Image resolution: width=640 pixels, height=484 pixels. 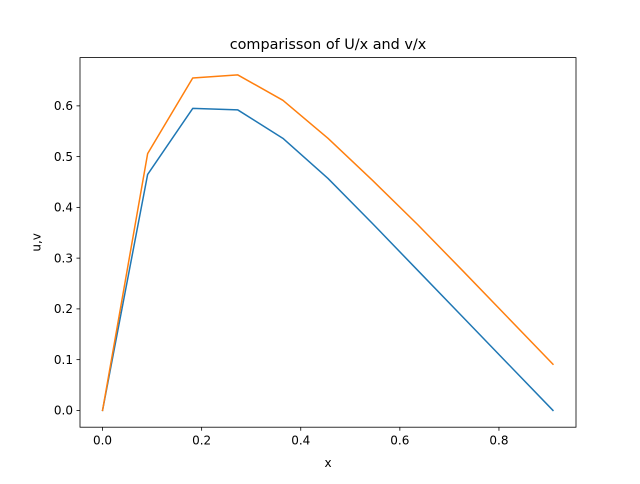 I want to click on y-tick-label: 0.6, so click(x=63, y=106).